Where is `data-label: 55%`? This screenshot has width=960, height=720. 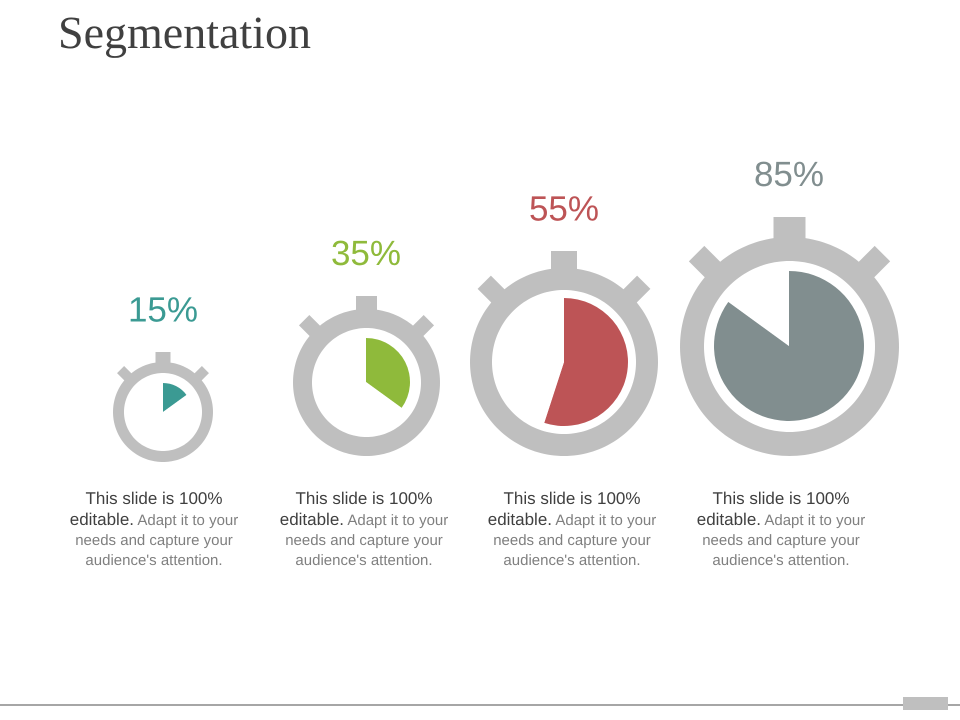 data-label: 55% is located at coordinates (564, 209).